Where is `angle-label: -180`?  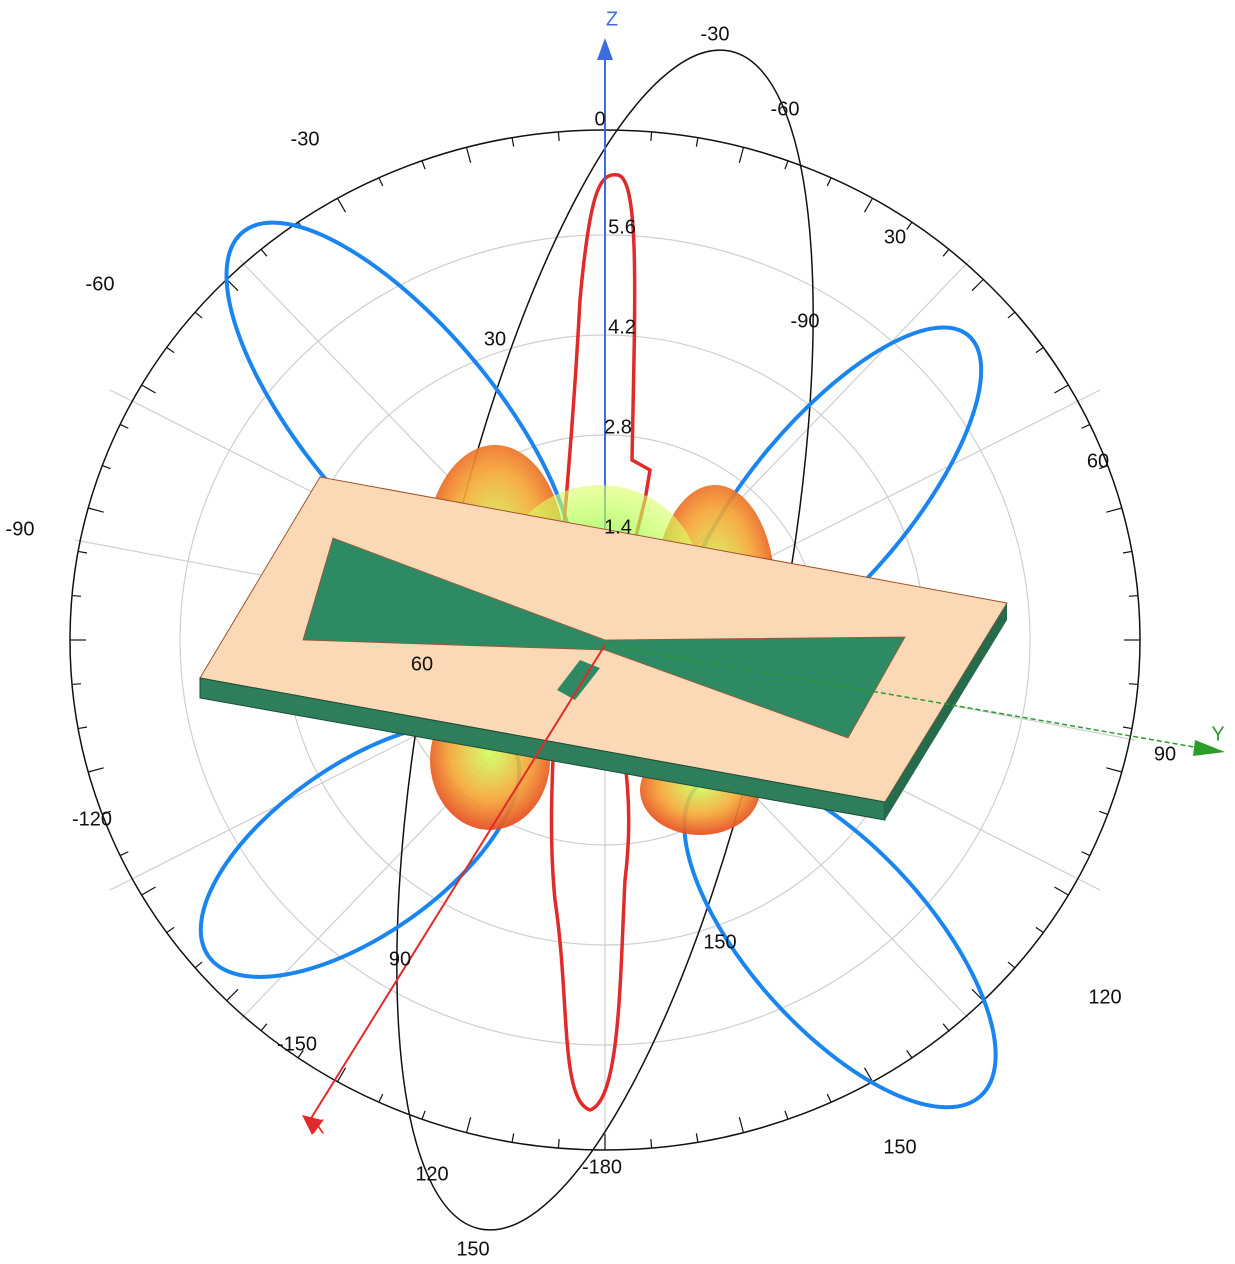 angle-label: -180 is located at coordinates (602, 1167).